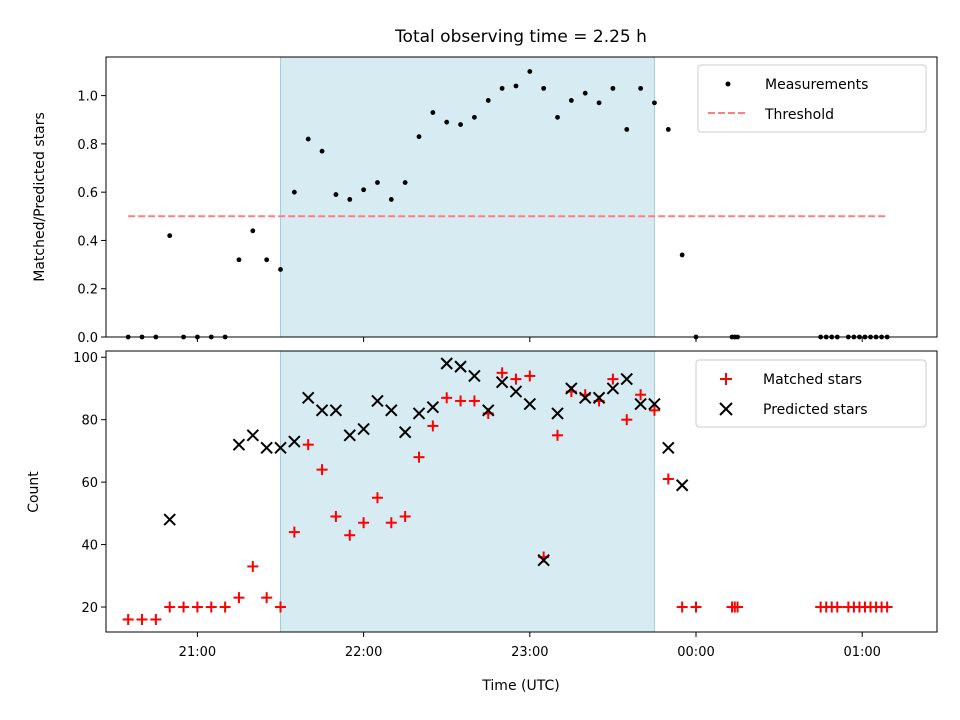 The height and width of the screenshot is (720, 960). What do you see at coordinates (861, 652) in the screenshot?
I see `bottom-xtick-label: 01:00` at bounding box center [861, 652].